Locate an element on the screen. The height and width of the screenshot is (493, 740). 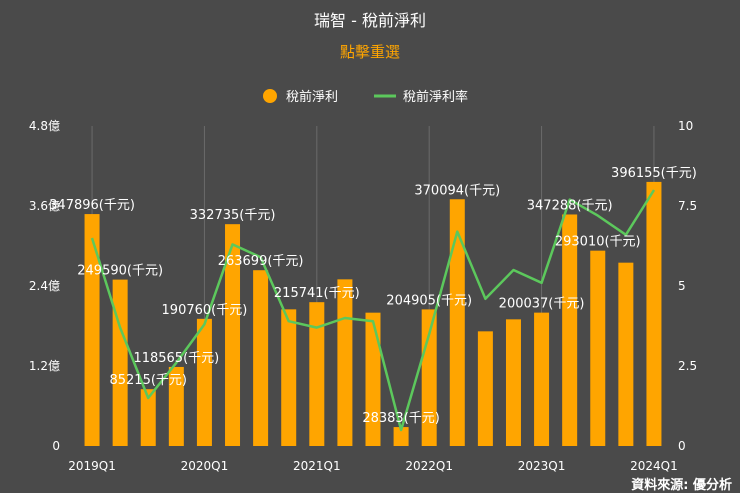
x-tick-label: 2023Q1 is located at coordinates (542, 466).